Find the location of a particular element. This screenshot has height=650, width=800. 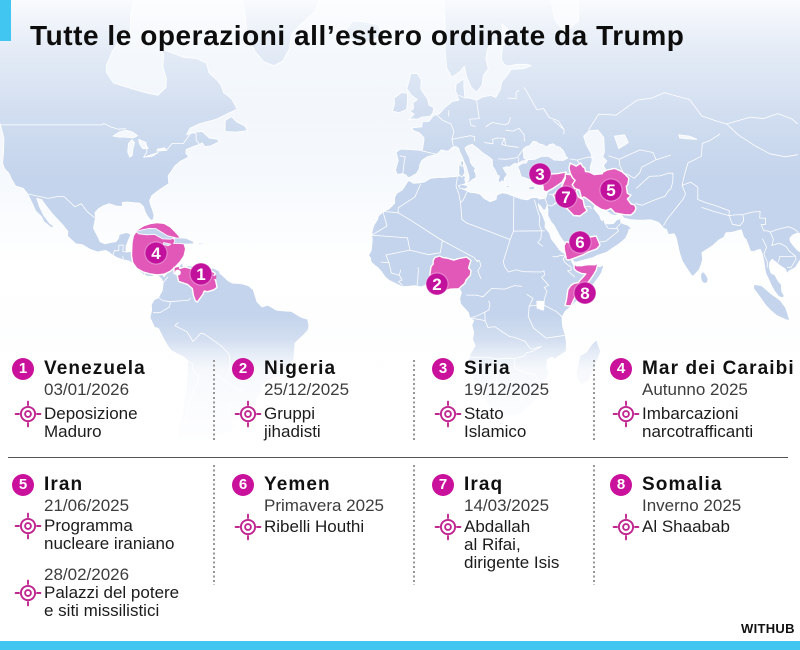

svg-text: 3 is located at coordinates (539, 174).